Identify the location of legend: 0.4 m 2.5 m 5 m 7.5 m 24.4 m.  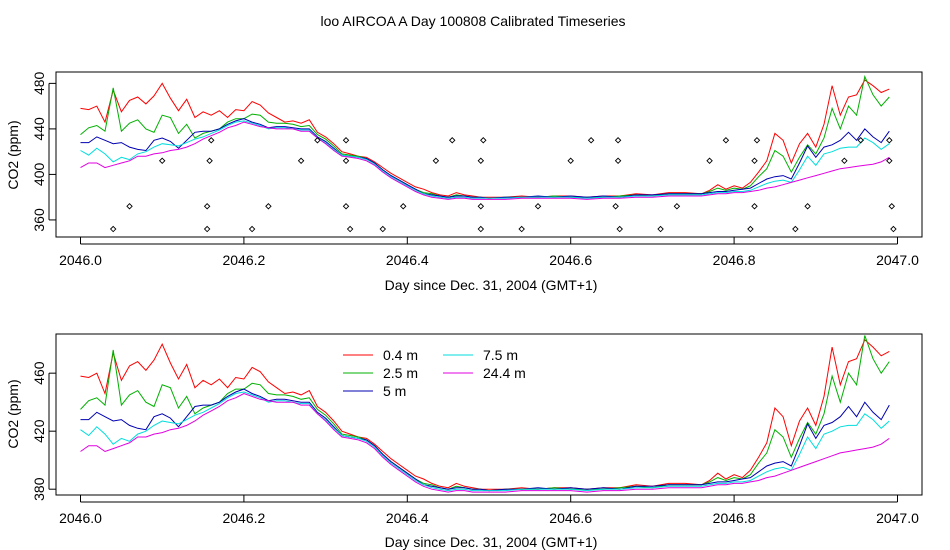
(434, 373).